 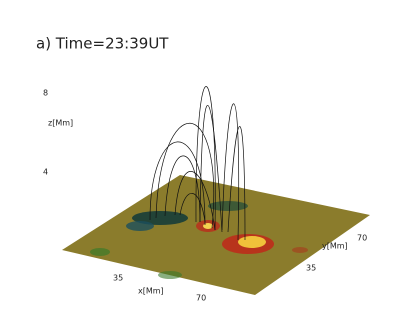 What do you see at coordinates (118, 278) in the screenshot?
I see `x-tick-label: 35` at bounding box center [118, 278].